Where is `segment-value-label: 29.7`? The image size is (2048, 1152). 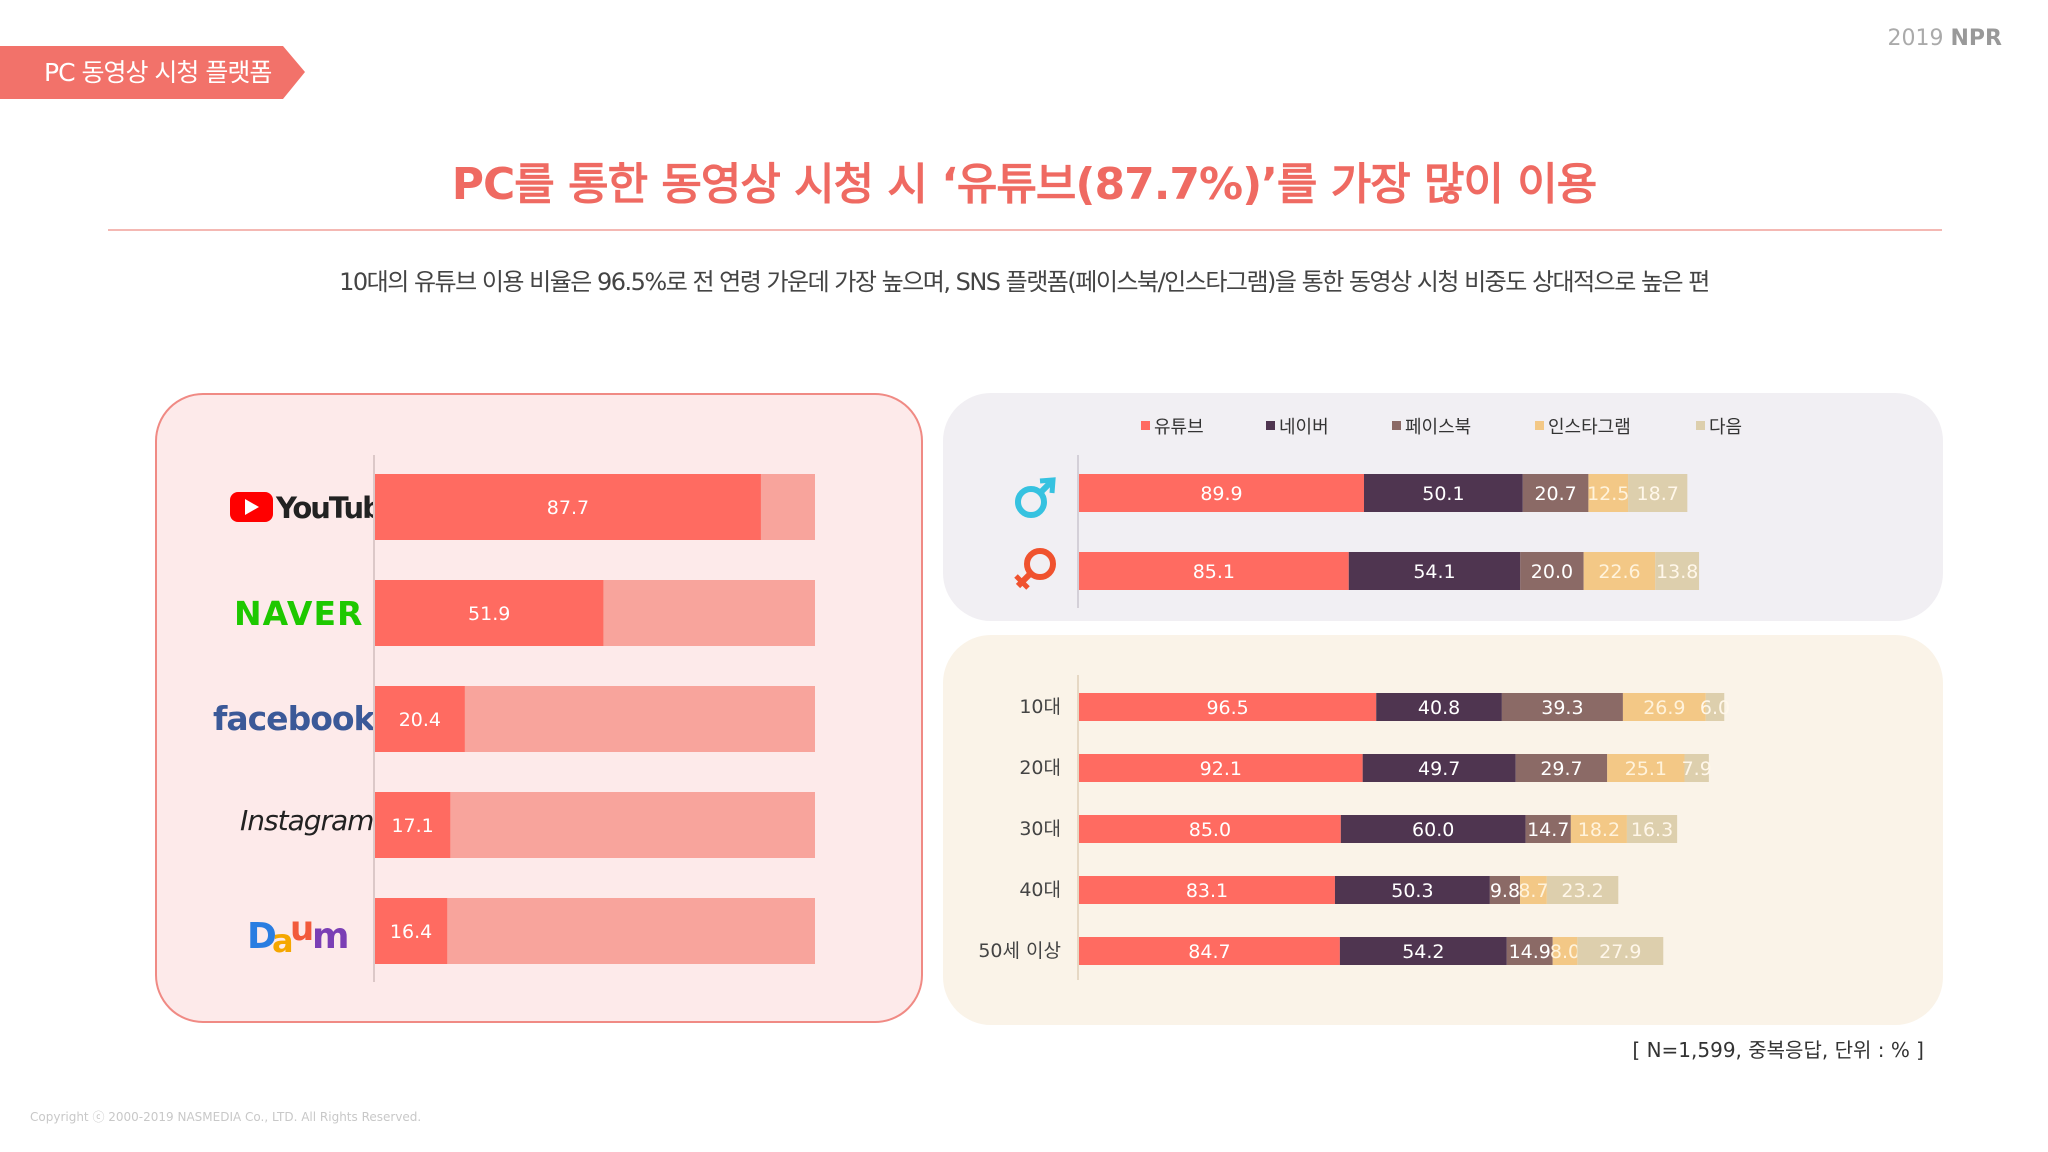 segment-value-label: 29.7 is located at coordinates (1561, 769).